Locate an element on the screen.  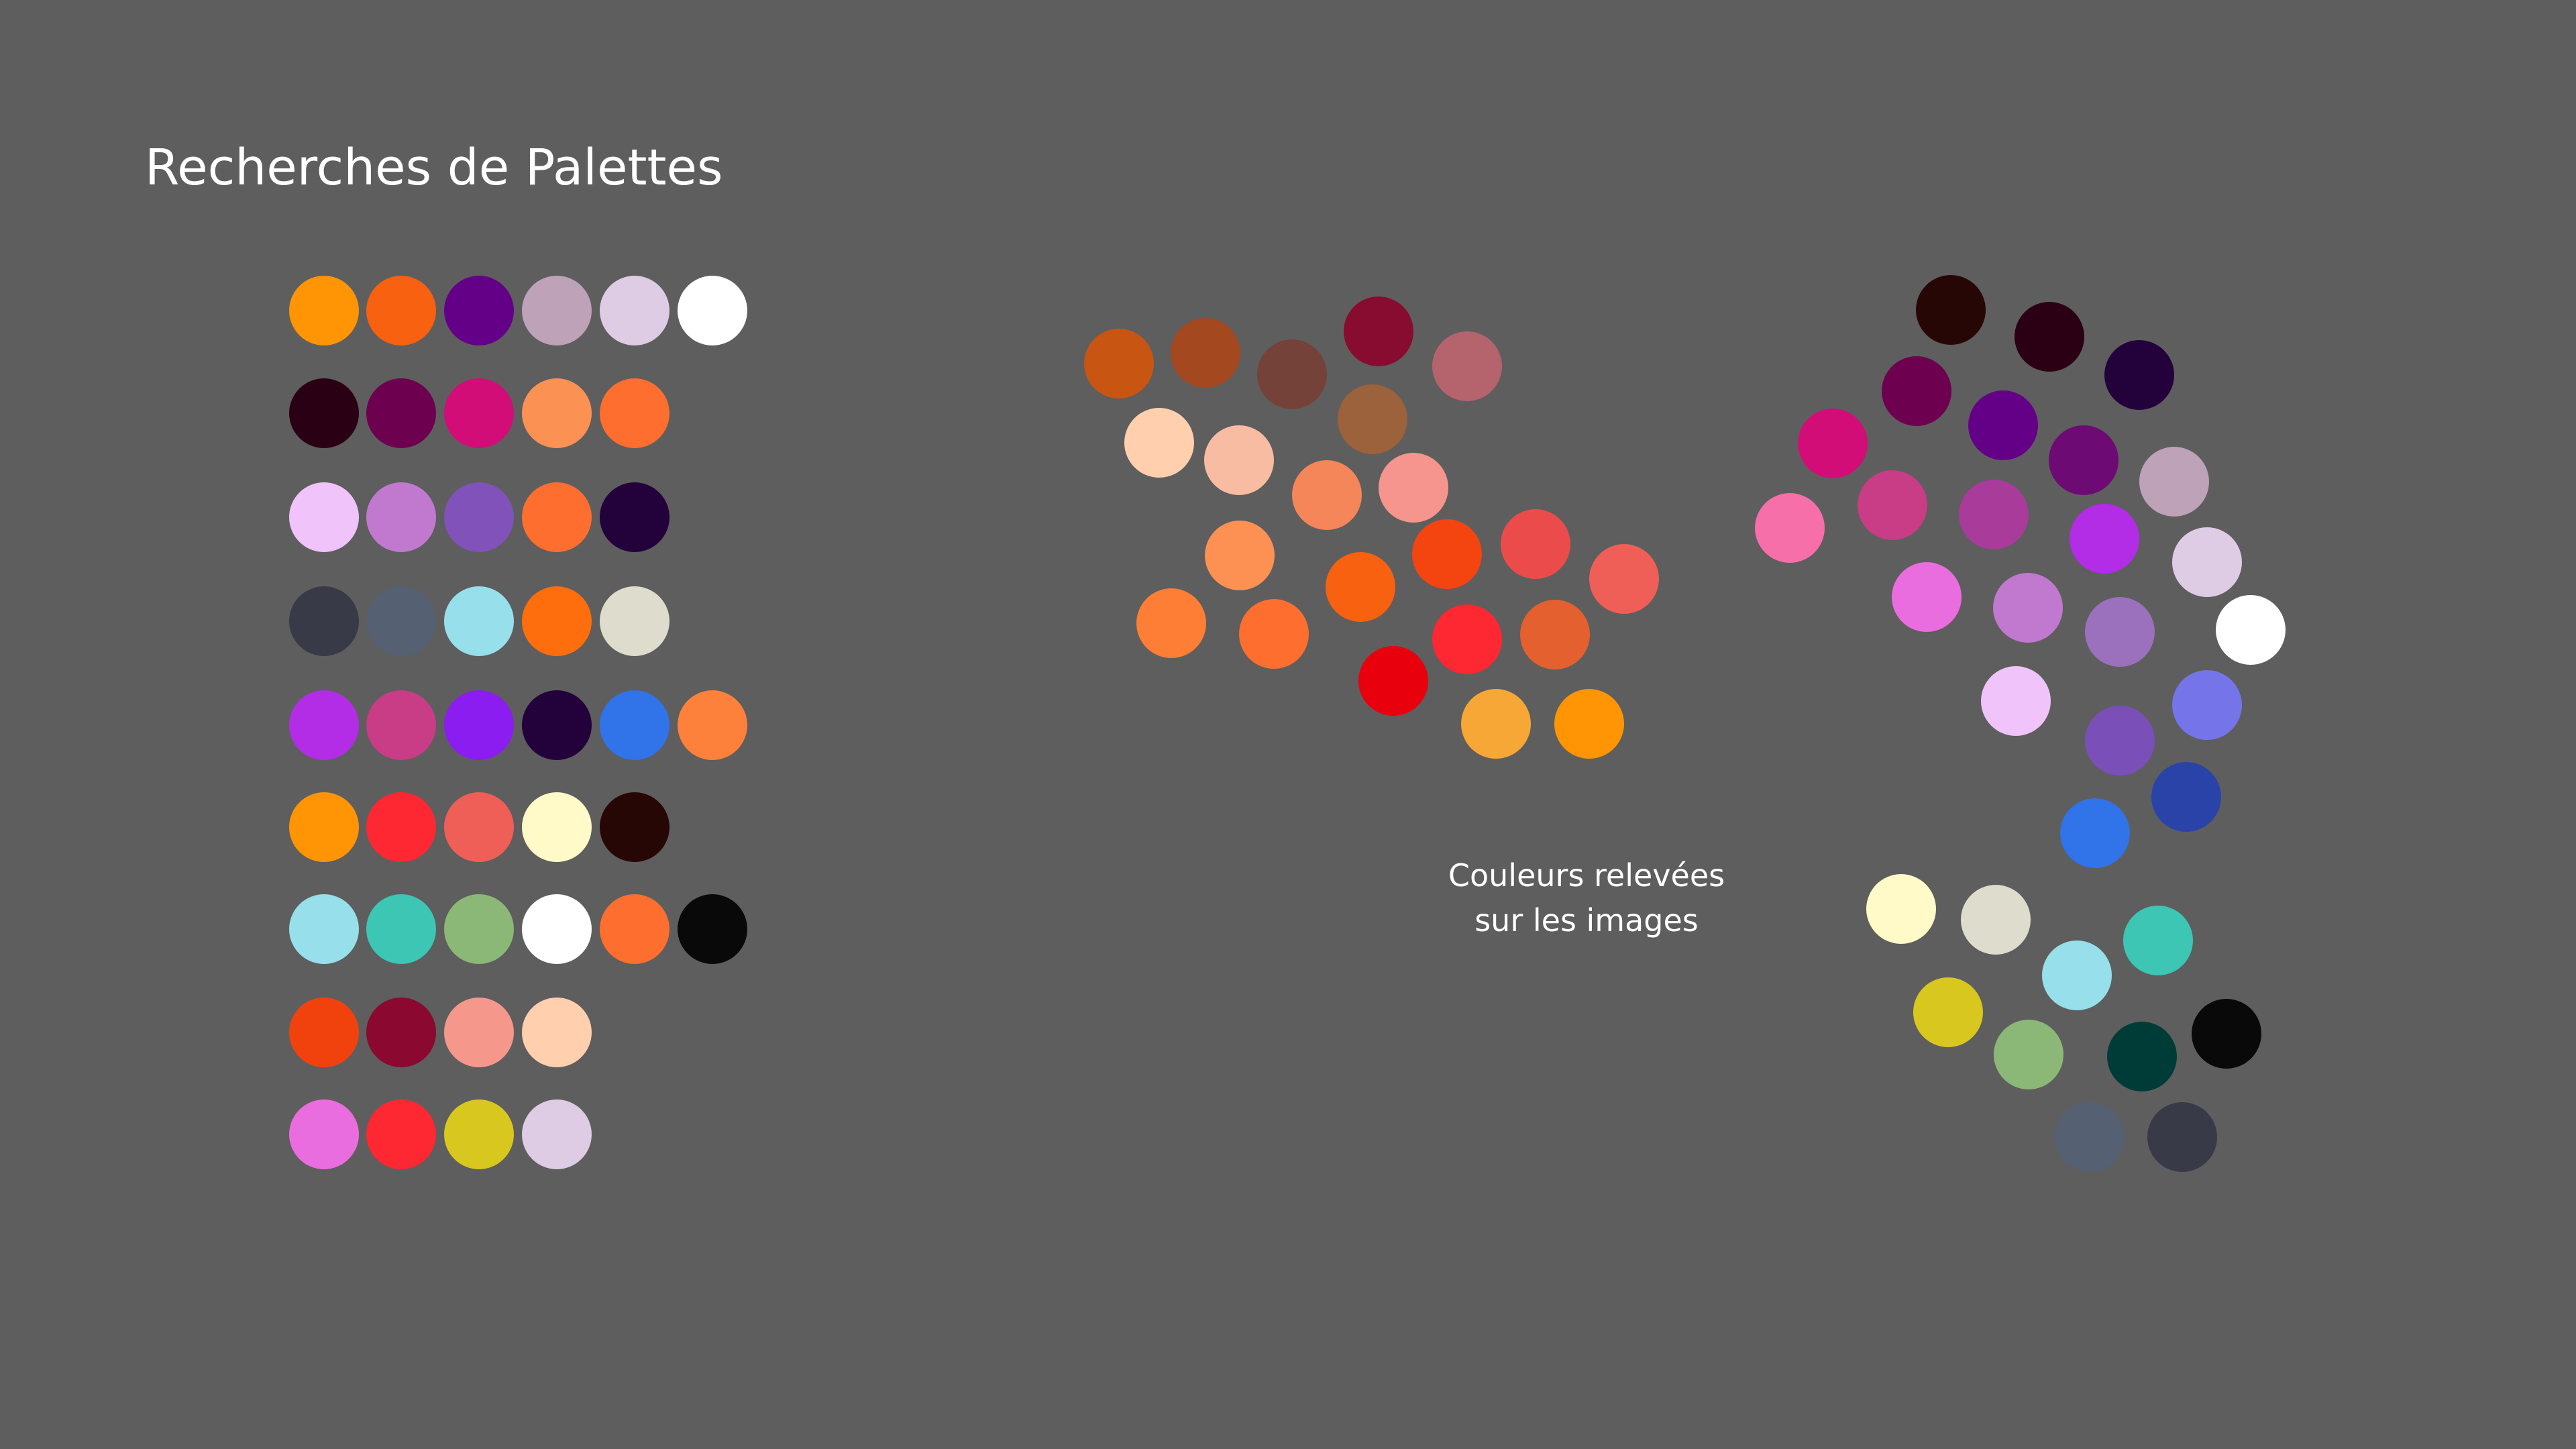
page-title: Recherches de Palettes is located at coordinates (434, 168).